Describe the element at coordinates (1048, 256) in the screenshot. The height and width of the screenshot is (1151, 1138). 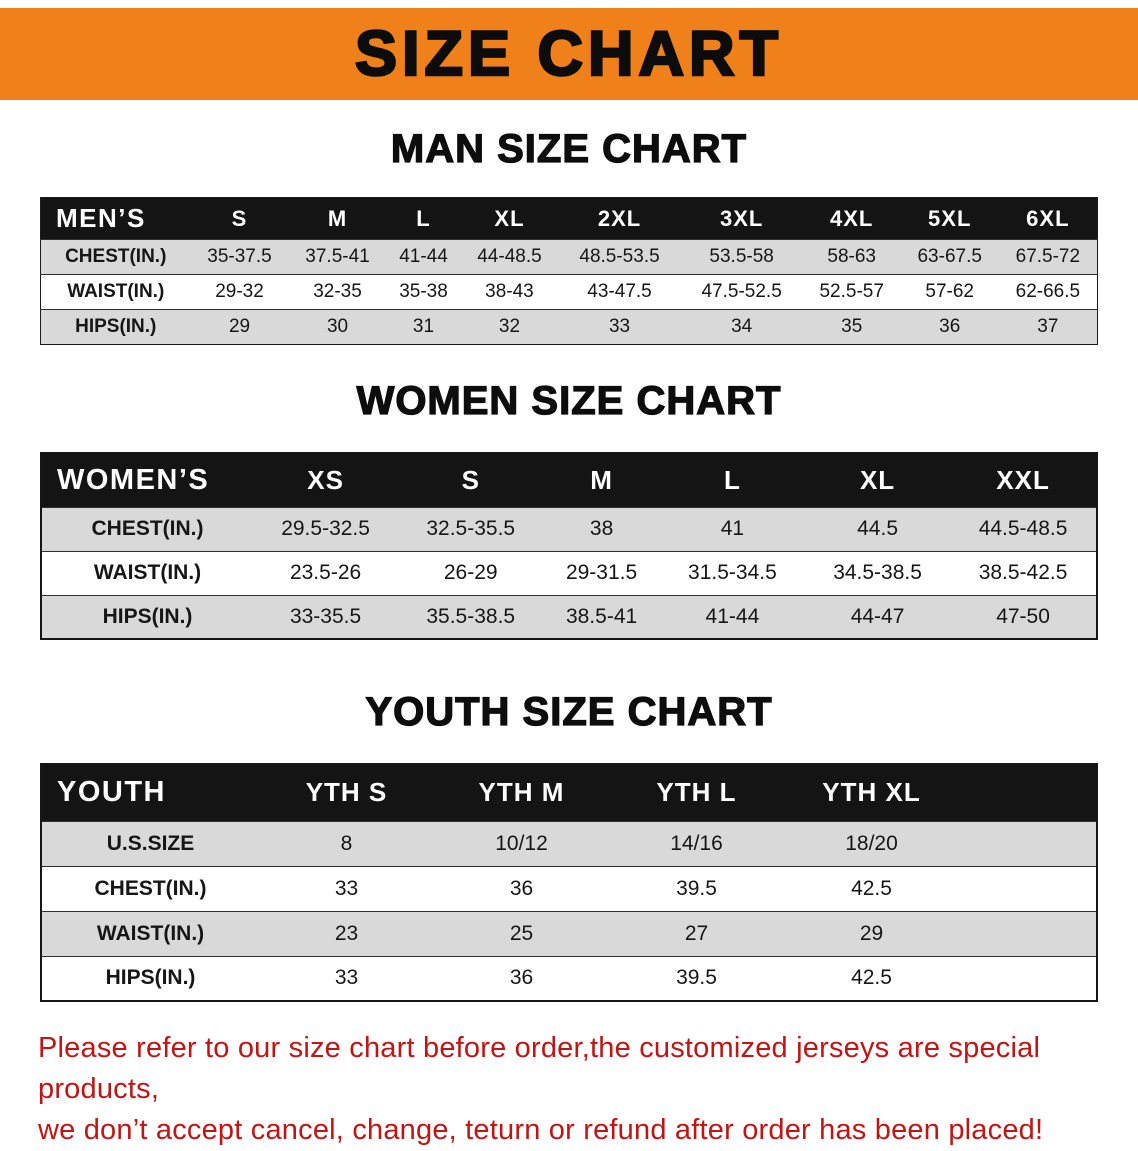
I see `measurement-value: 67.5-72` at that location.